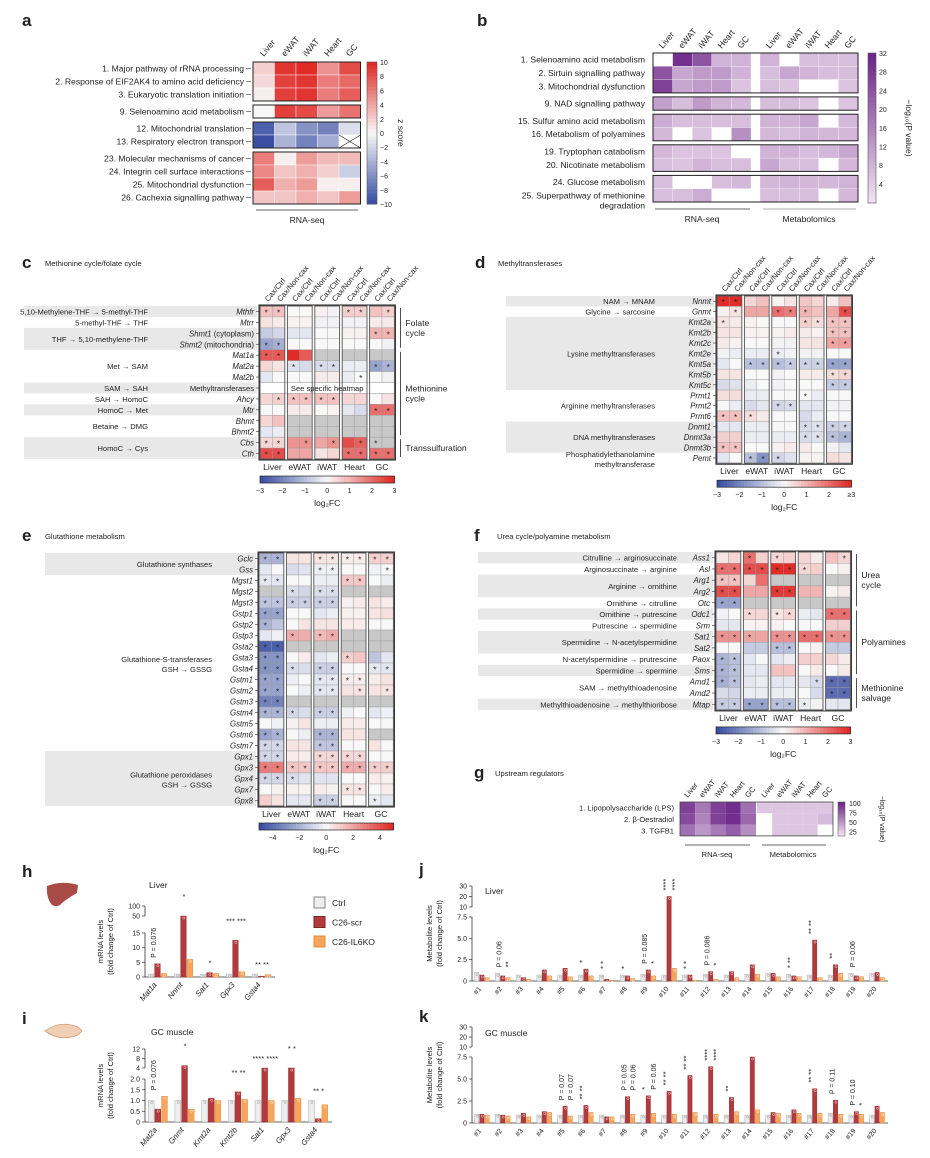 This screenshot has width=930, height=1158. I want to click on group-box, so click(306, 178).